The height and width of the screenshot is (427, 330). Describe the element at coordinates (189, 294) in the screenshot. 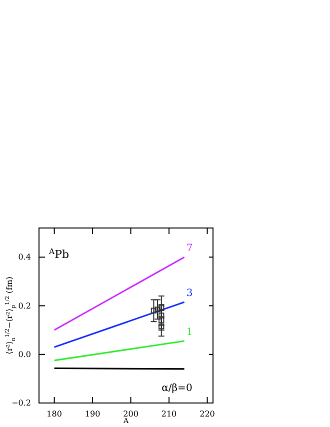

I see `series-label: 3` at that location.